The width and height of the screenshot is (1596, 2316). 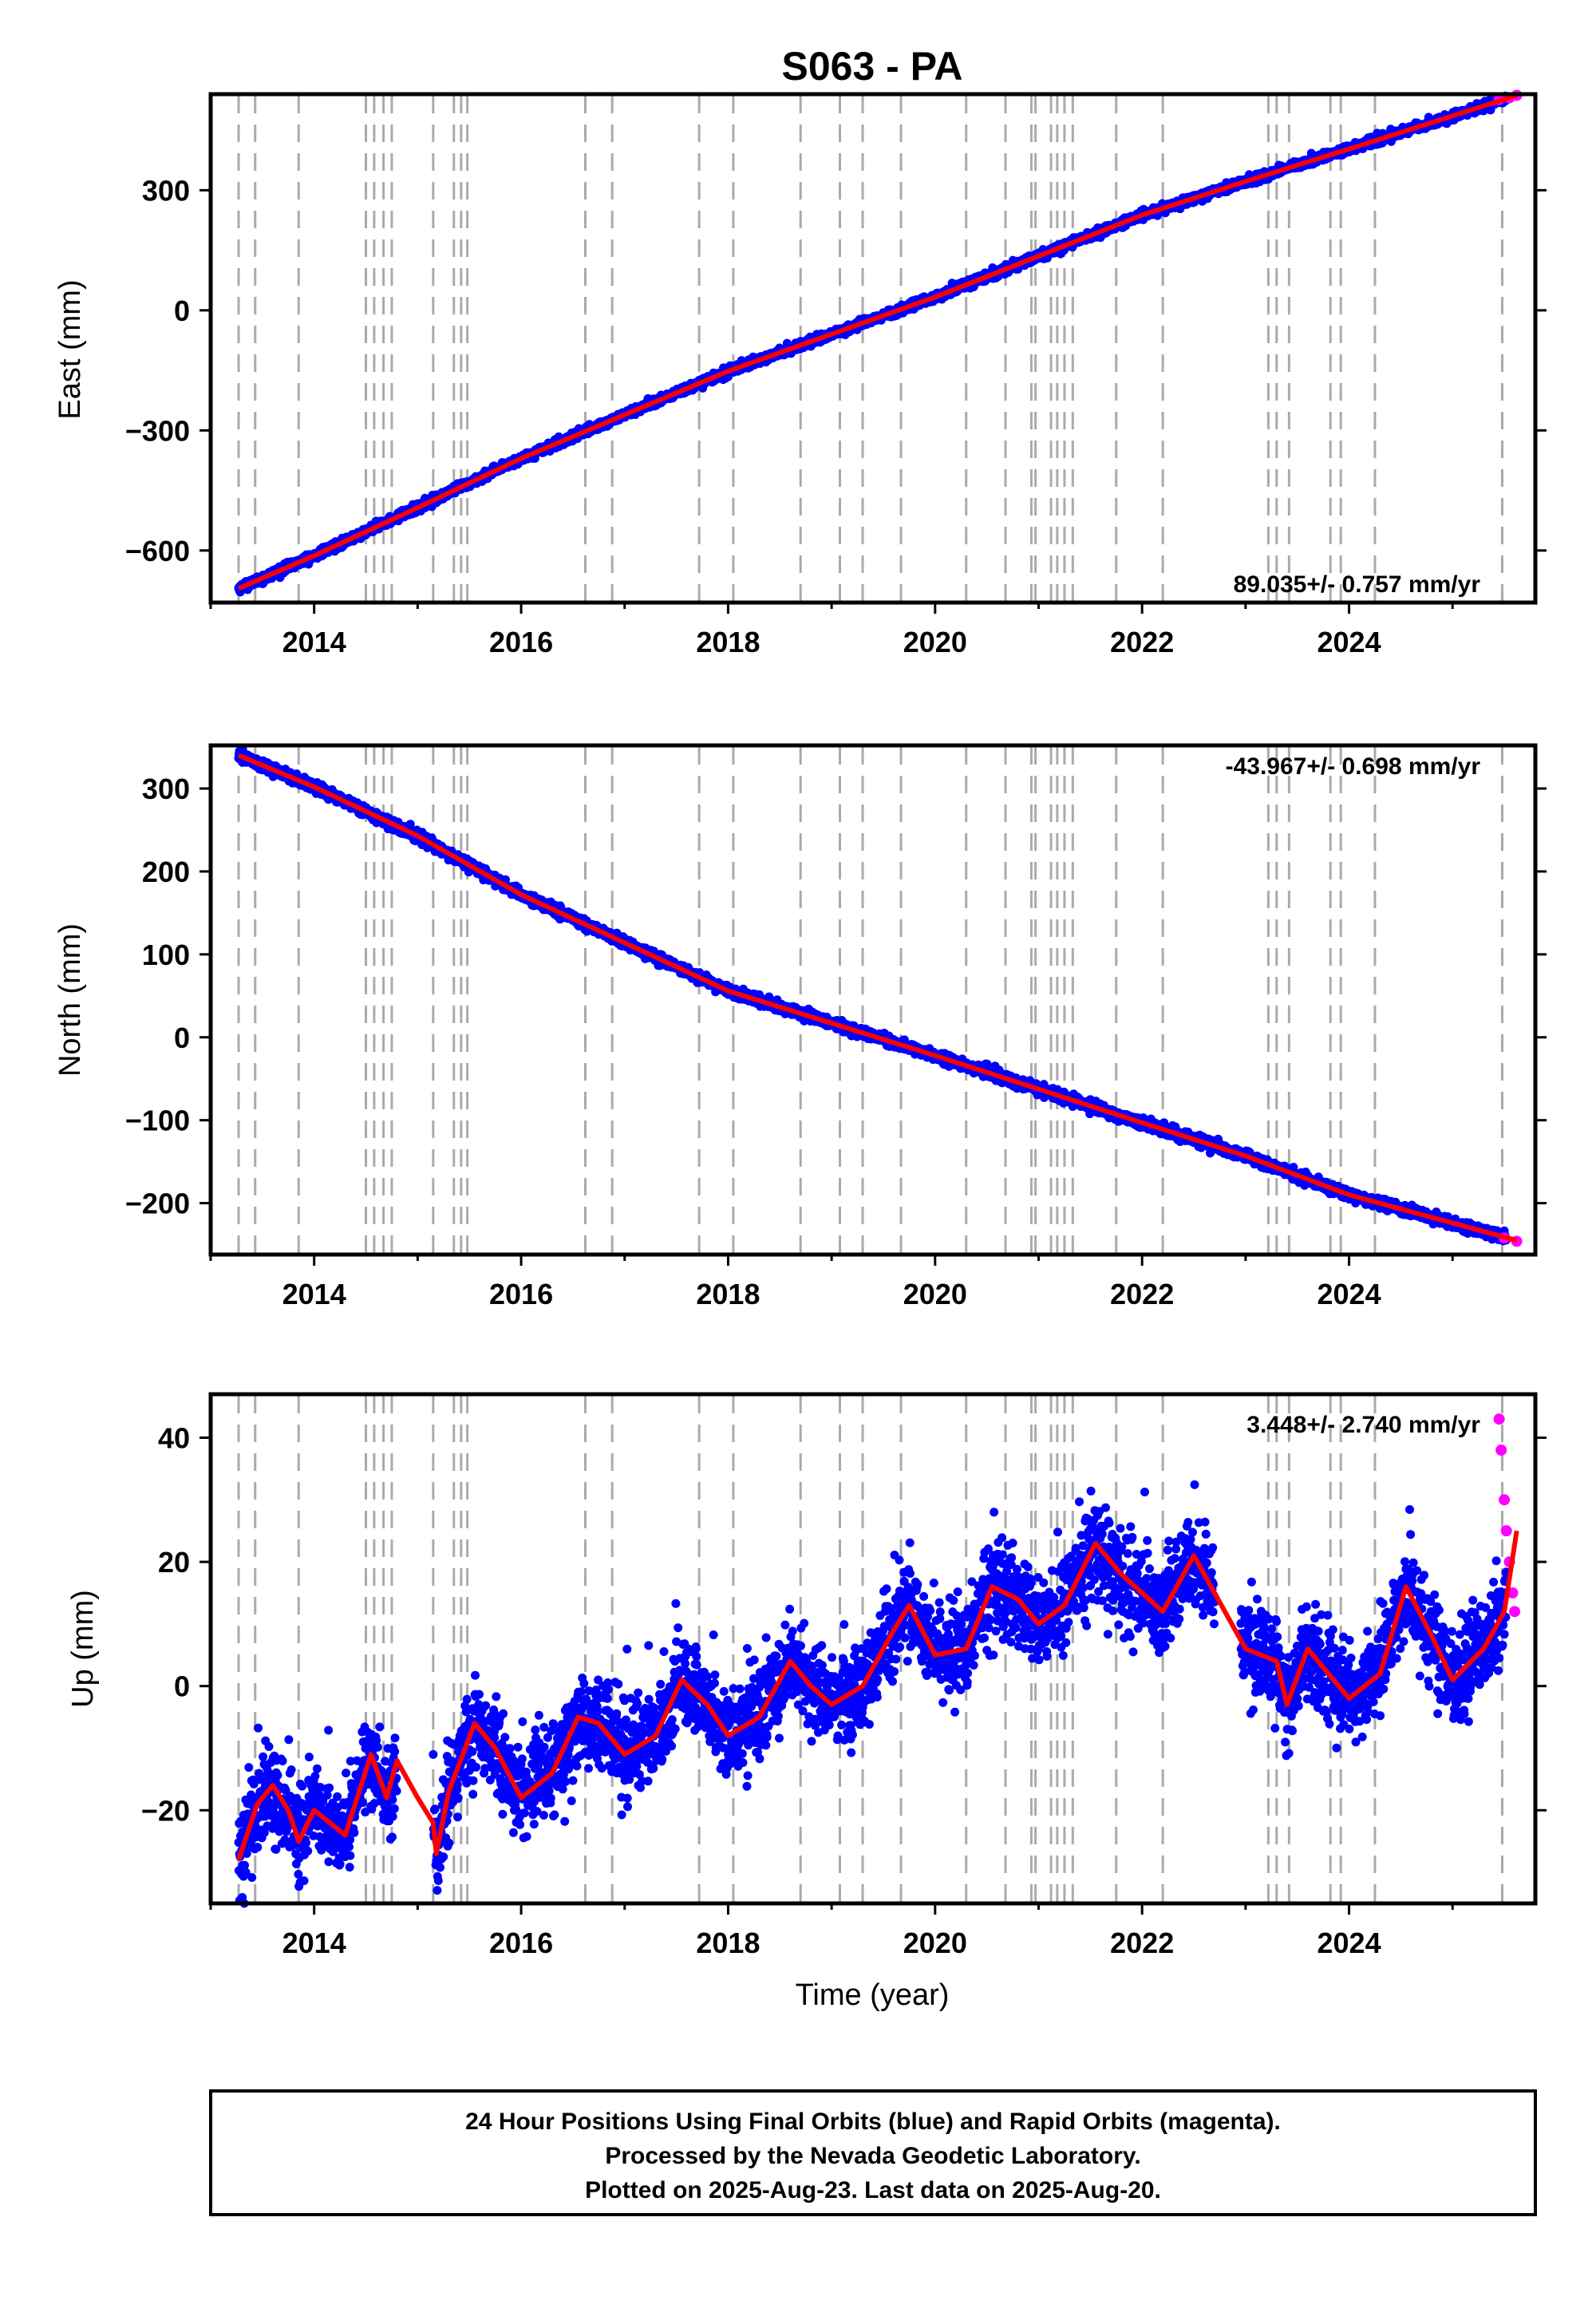 What do you see at coordinates (166, 190) in the screenshot?
I see `east-ytick-label-0: 300` at bounding box center [166, 190].